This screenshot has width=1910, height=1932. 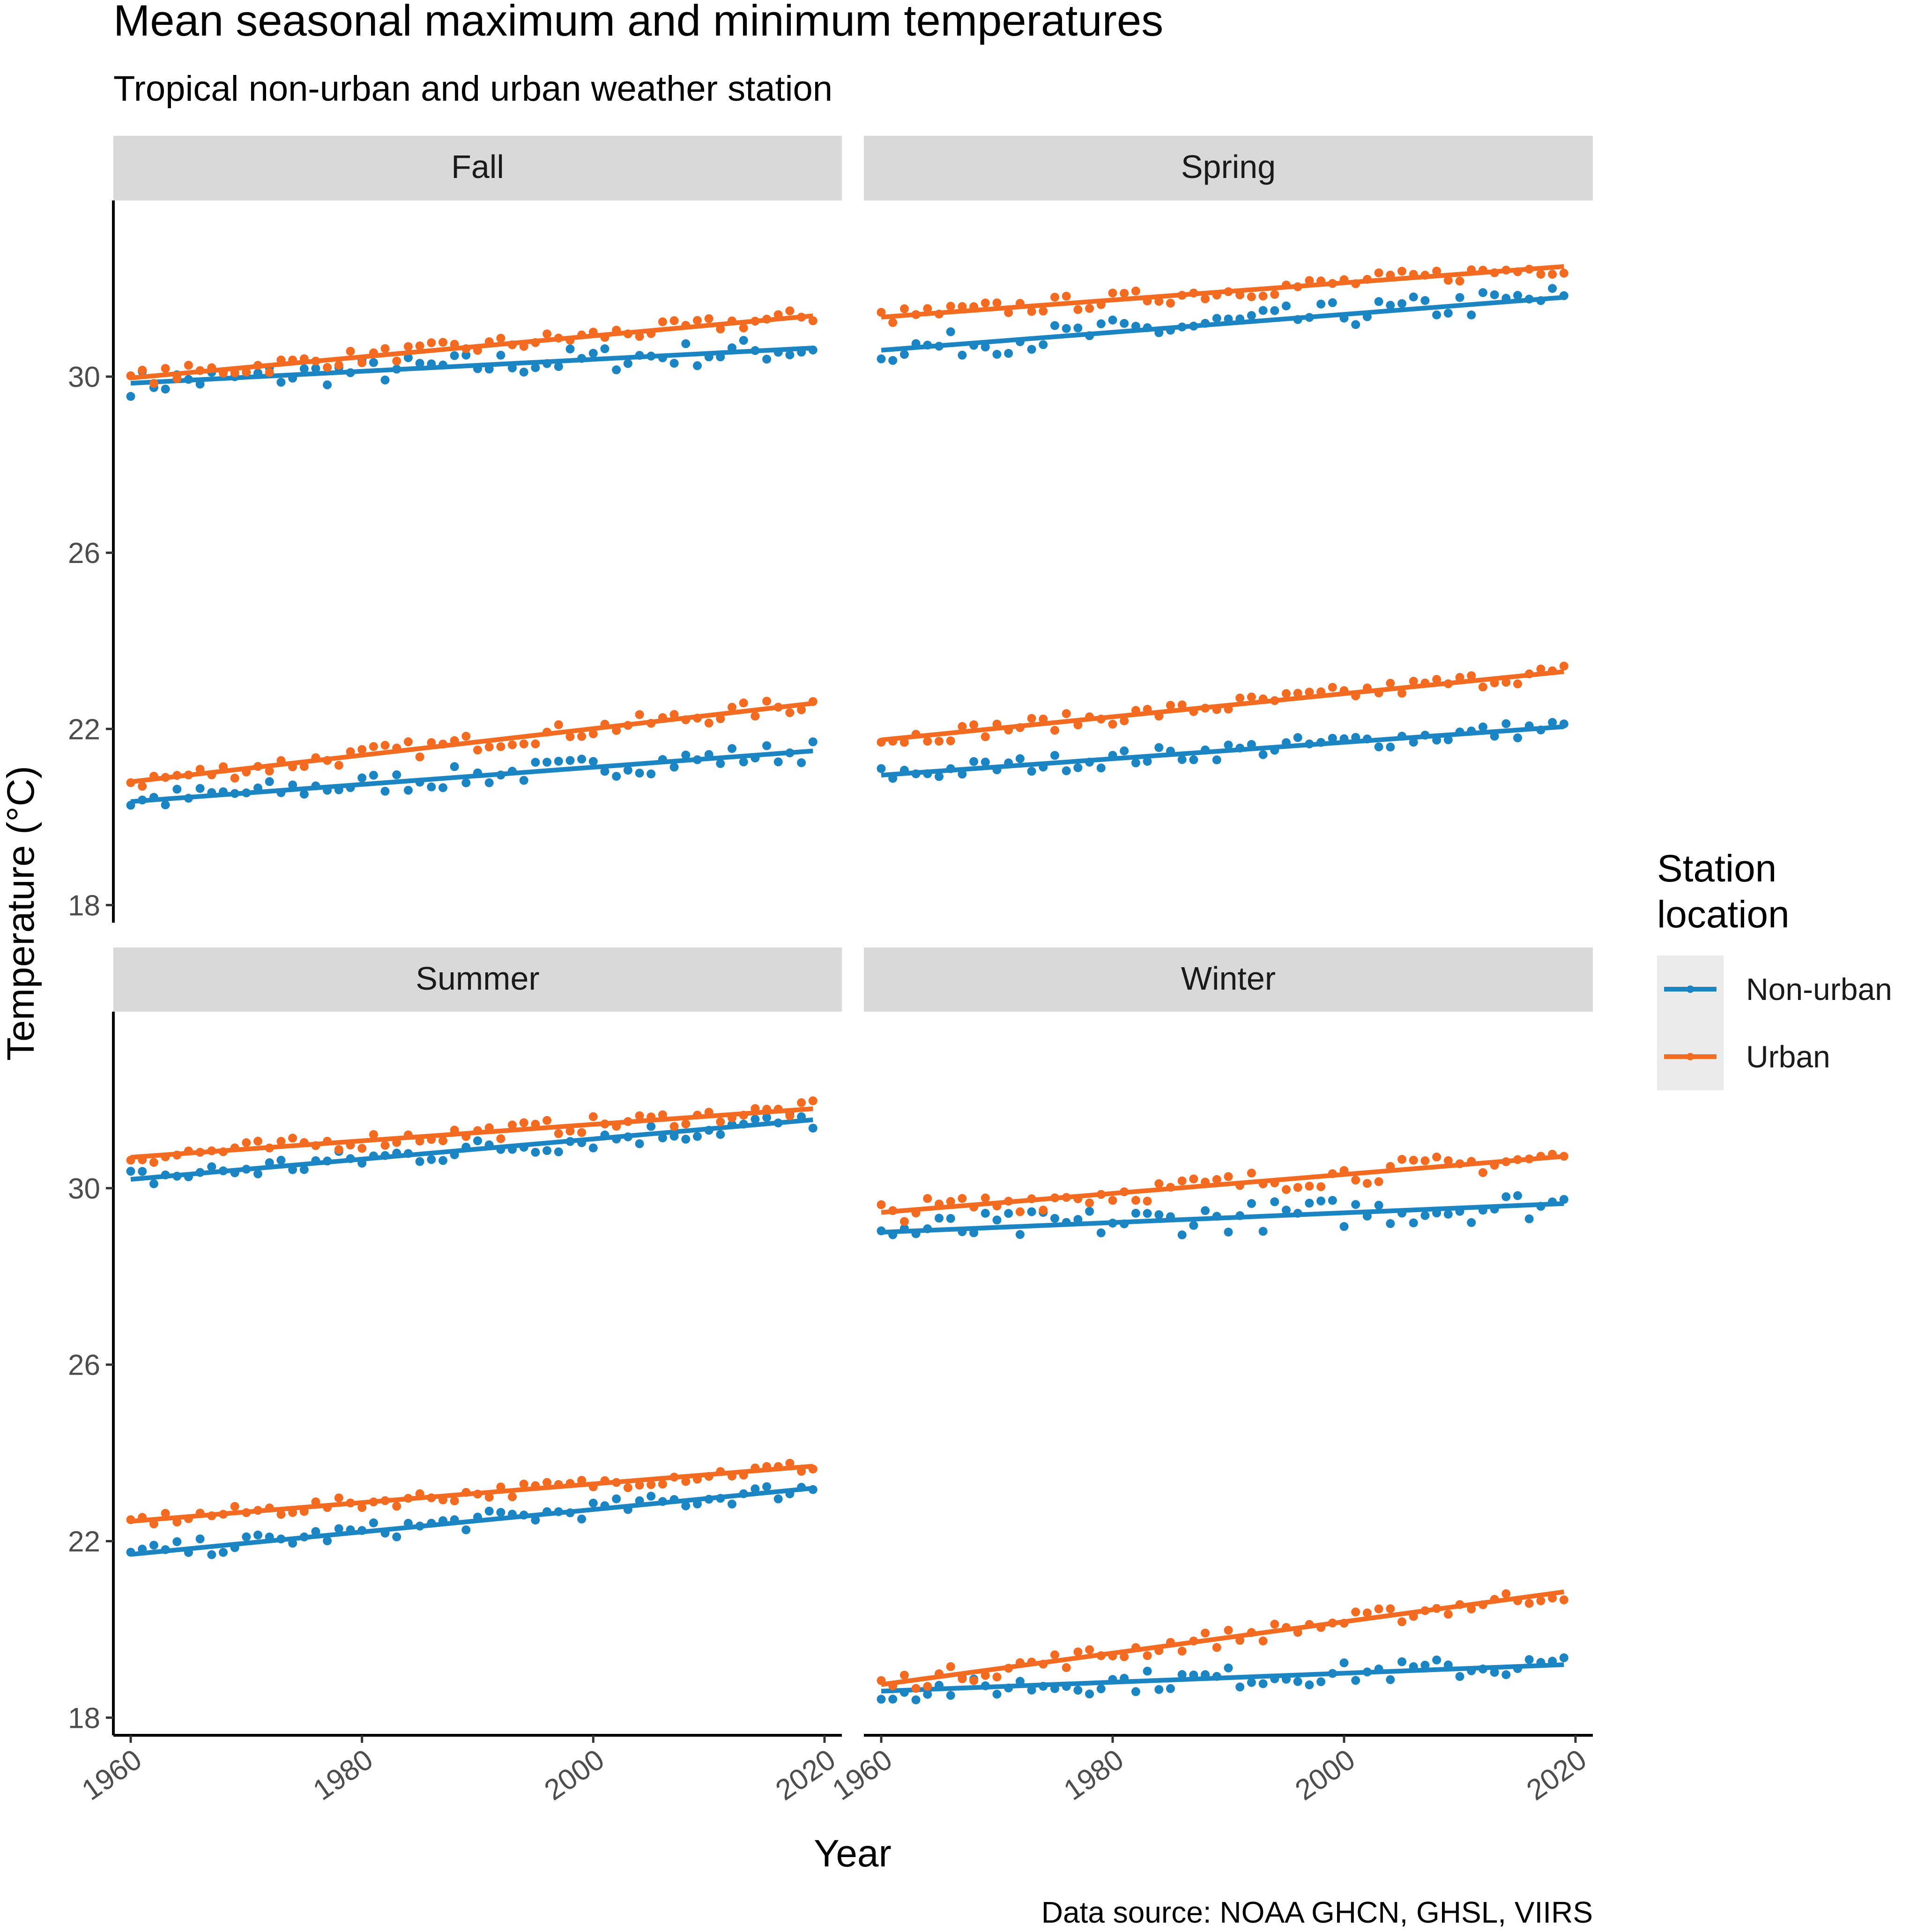 I want to click on y-tick-label: 18, so click(x=84, y=906).